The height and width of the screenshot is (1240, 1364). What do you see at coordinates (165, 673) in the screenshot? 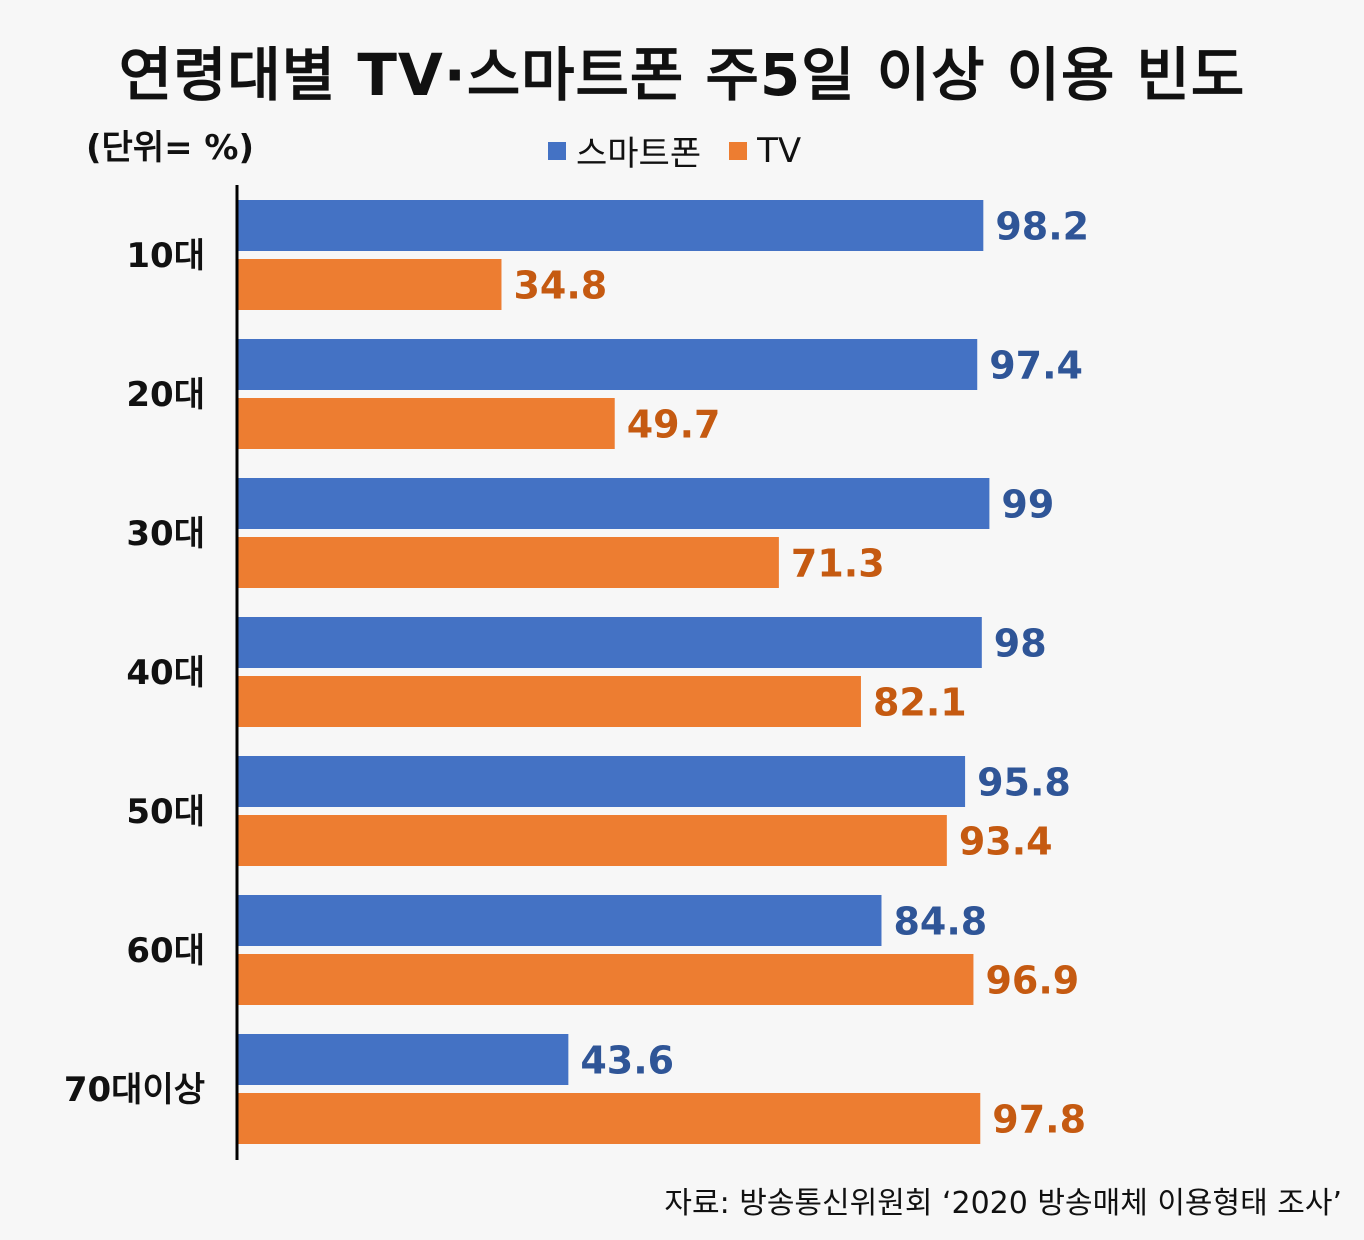
I see `category-label: 40대` at bounding box center [165, 673].